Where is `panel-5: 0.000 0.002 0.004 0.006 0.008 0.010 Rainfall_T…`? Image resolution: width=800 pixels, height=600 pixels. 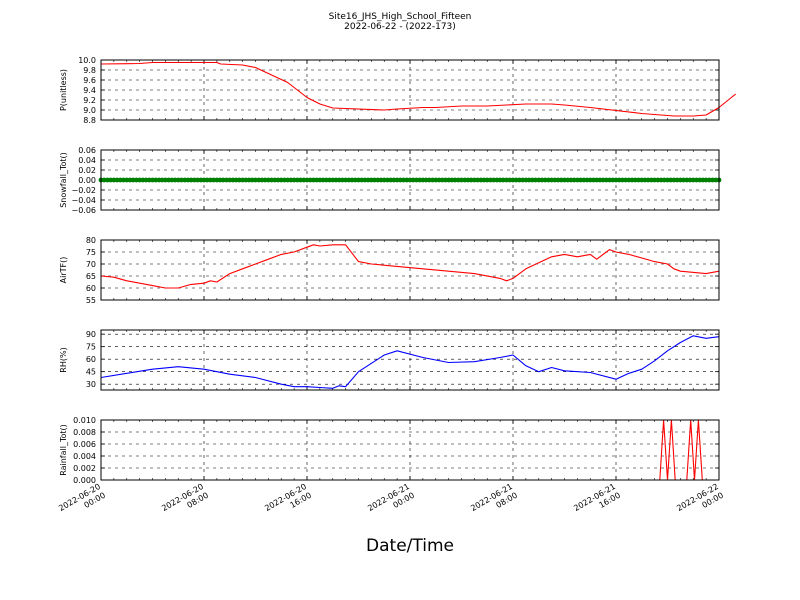 panel-5: 0.000 0.002 0.004 0.006 0.008 0.010 Rainfall_T… is located at coordinates (389, 450).